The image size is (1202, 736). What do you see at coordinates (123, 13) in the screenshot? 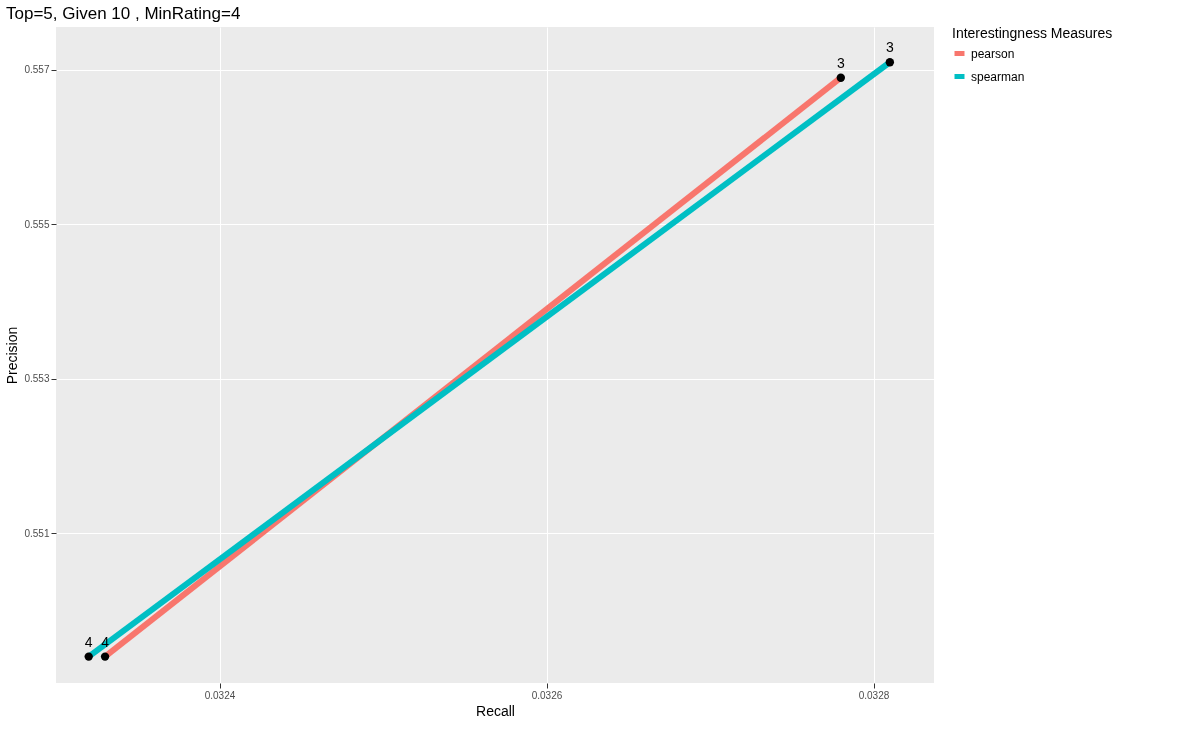
I see `chart-title: Top=5, Given 10 , MinRating=4` at bounding box center [123, 13].